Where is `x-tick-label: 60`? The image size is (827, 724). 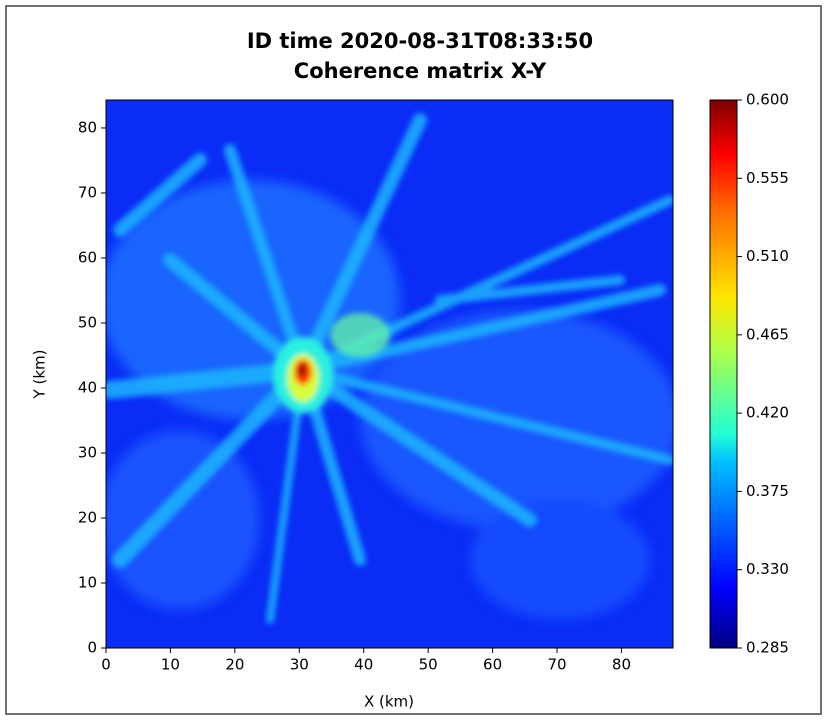
x-tick-label: 60 is located at coordinates (492, 665).